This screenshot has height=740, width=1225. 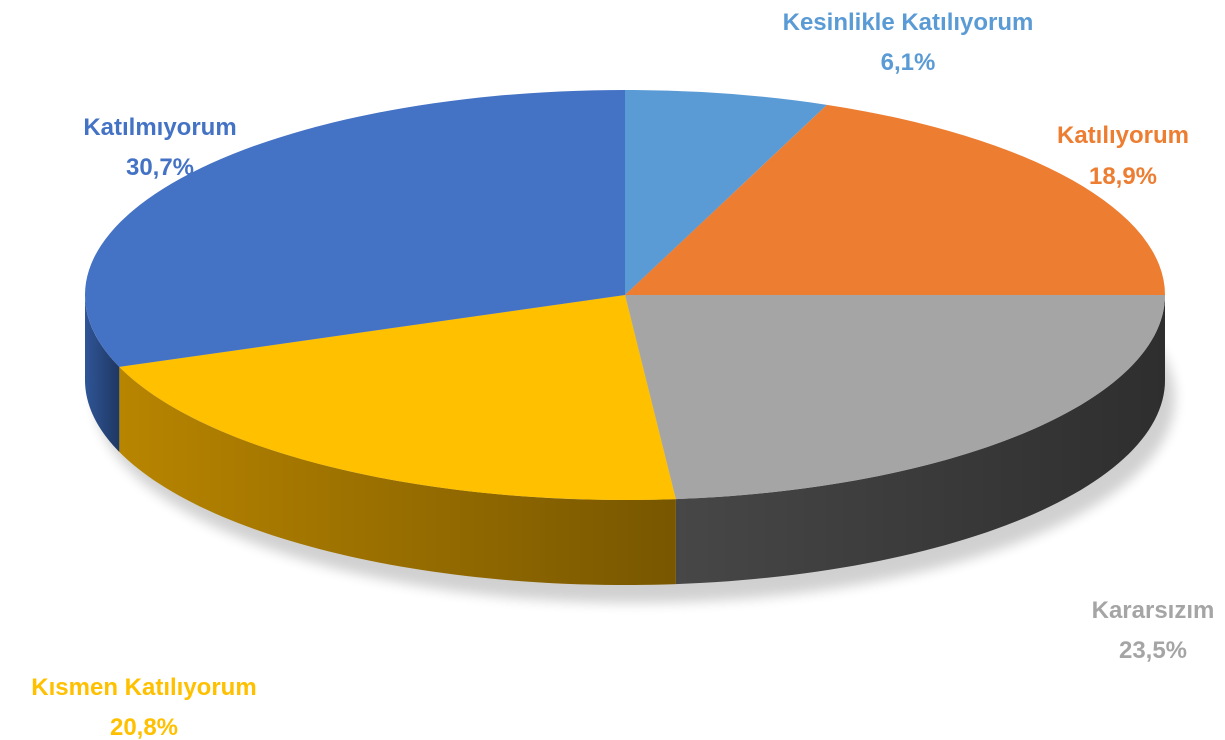 I want to click on slice-label-value: 18,9%, so click(x=1123, y=176).